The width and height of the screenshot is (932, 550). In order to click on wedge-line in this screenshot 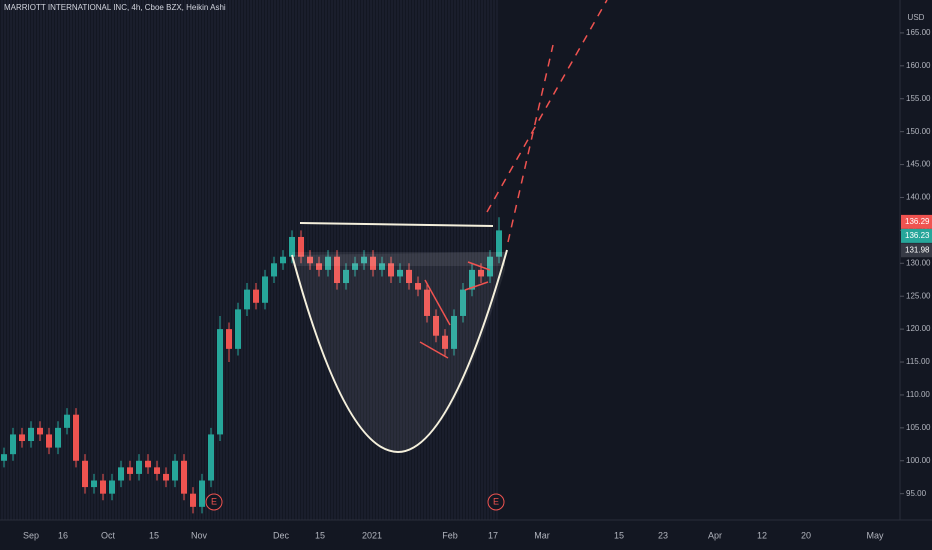, I will do `click(434, 350)`.